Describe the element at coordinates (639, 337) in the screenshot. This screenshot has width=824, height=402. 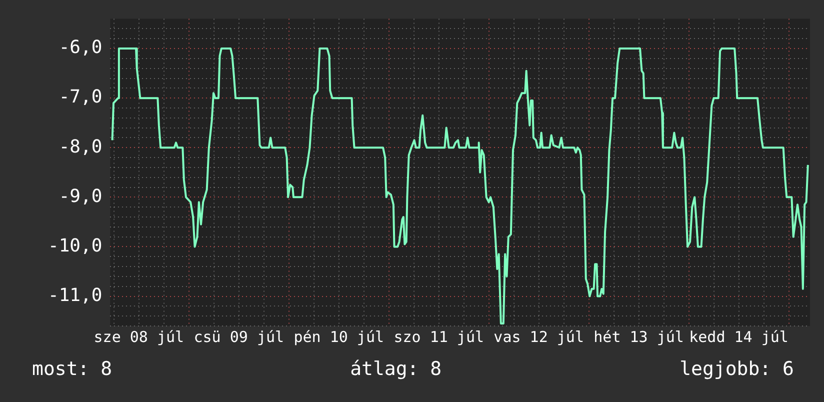
I see `x-tick-label: hét 13 júl` at that location.